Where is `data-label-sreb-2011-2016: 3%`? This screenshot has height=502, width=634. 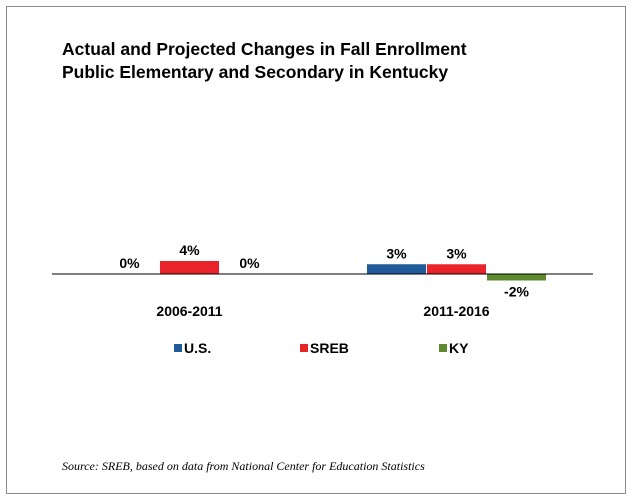 data-label-sreb-2011-2016: 3% is located at coordinates (456, 253).